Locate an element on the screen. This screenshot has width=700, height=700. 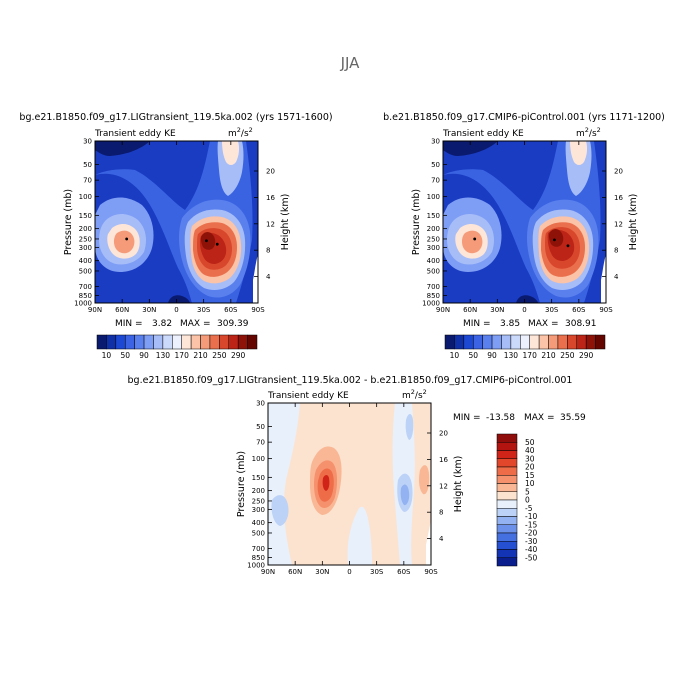
field-label: Transient eddy KE is located at coordinates (483, 134).